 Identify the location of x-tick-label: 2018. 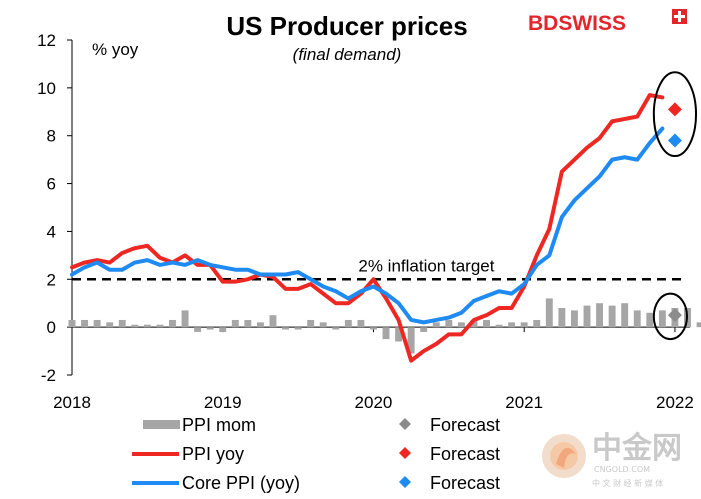
(72, 402).